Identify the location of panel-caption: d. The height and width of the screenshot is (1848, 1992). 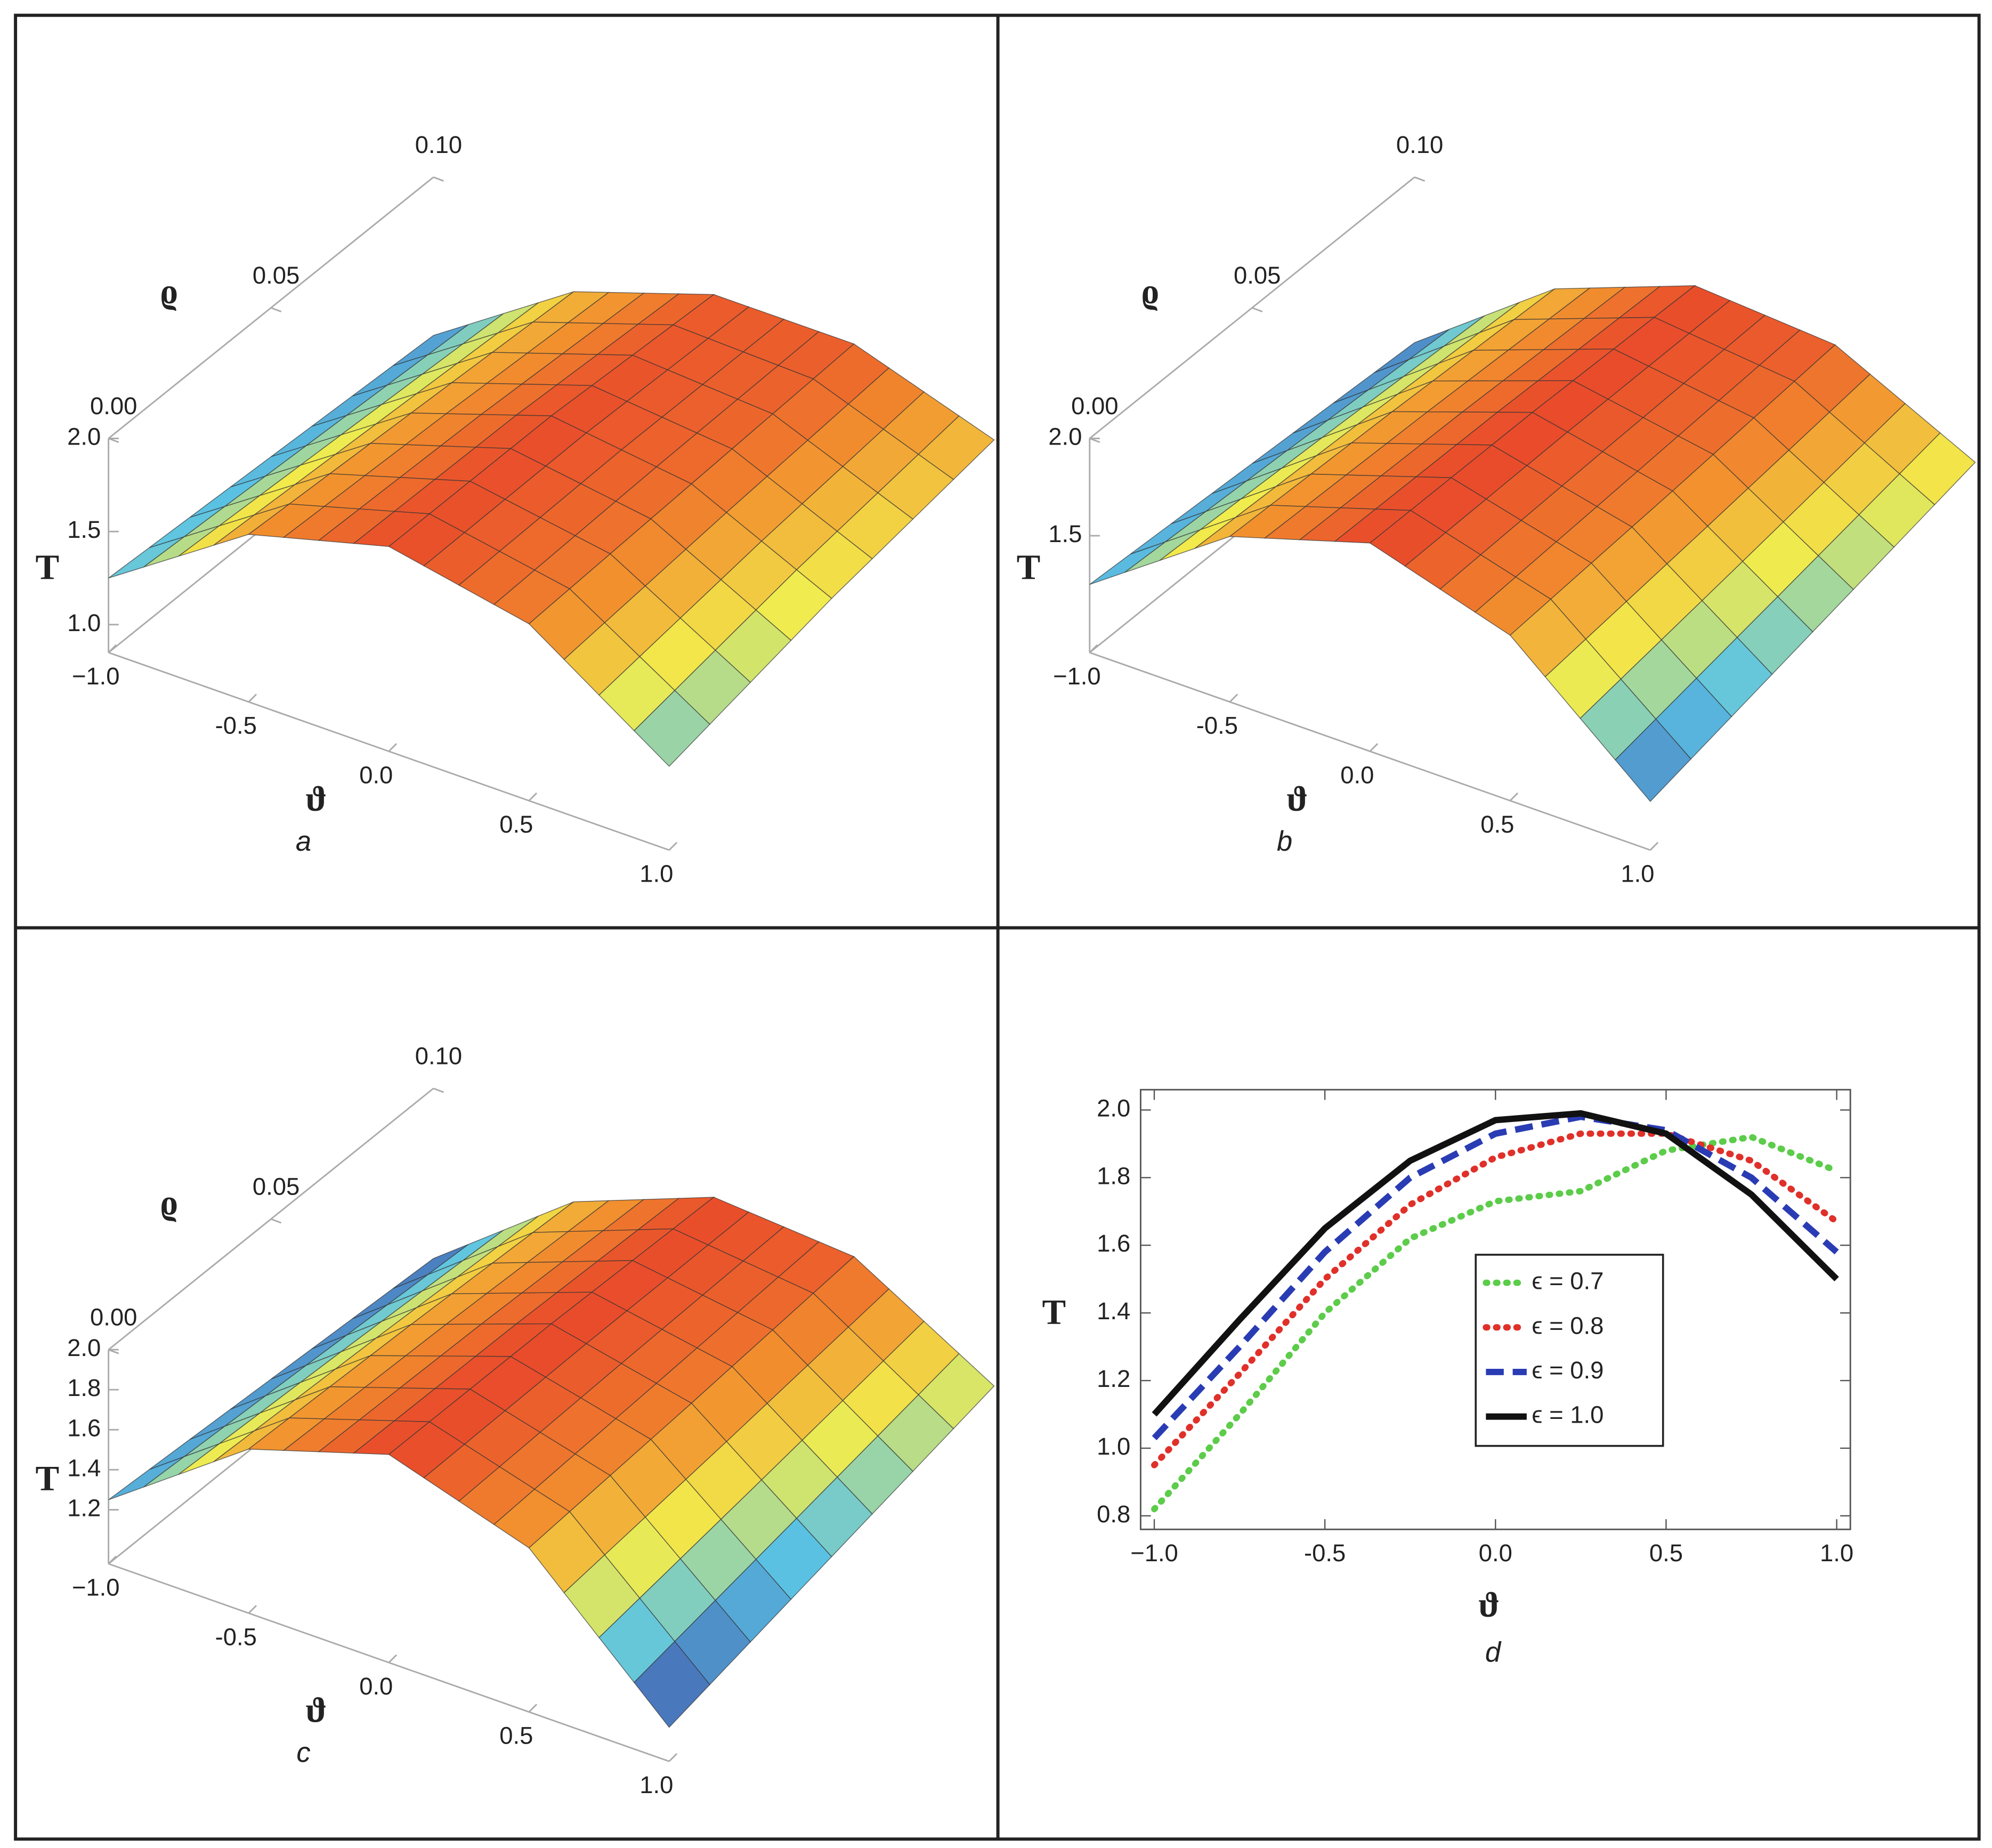
(1493, 1652).